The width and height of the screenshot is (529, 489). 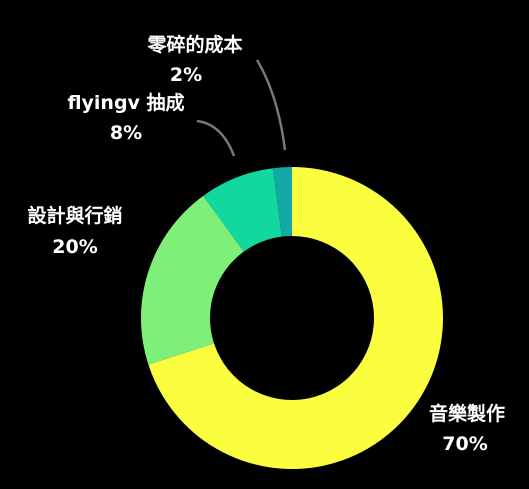 What do you see at coordinates (126, 133) in the screenshot?
I see `slice-value-flyingv: 8%` at bounding box center [126, 133].